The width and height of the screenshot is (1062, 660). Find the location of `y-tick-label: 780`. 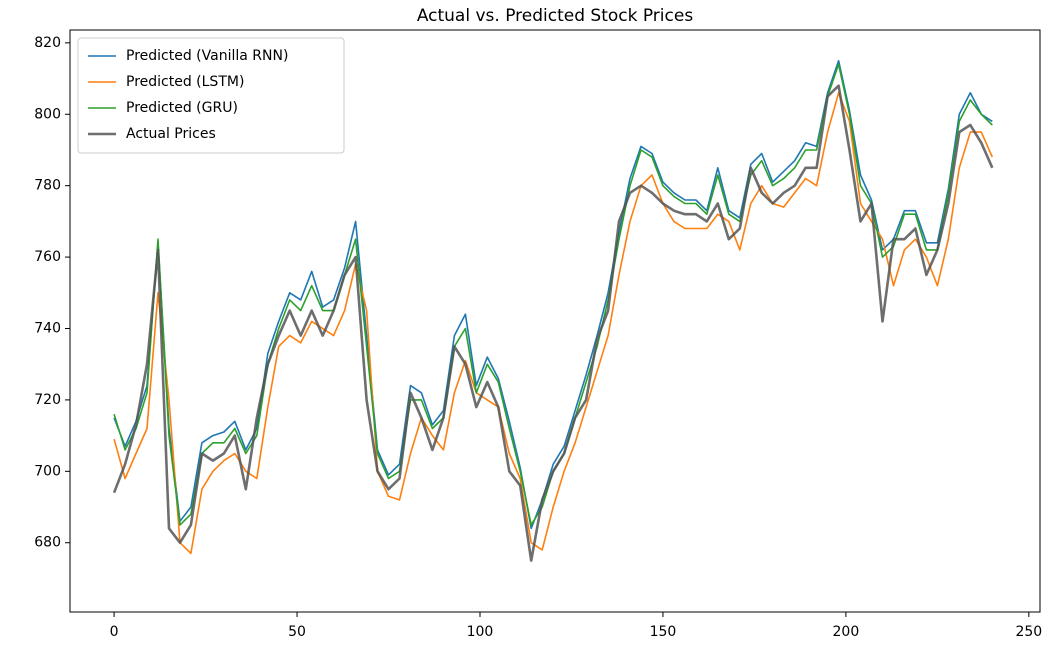

y-tick-label: 780 is located at coordinates (47, 186).